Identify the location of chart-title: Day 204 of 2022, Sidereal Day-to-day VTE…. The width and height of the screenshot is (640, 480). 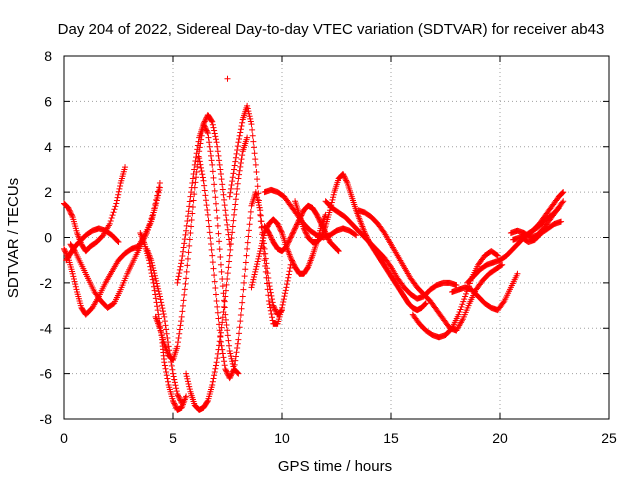
(331, 29).